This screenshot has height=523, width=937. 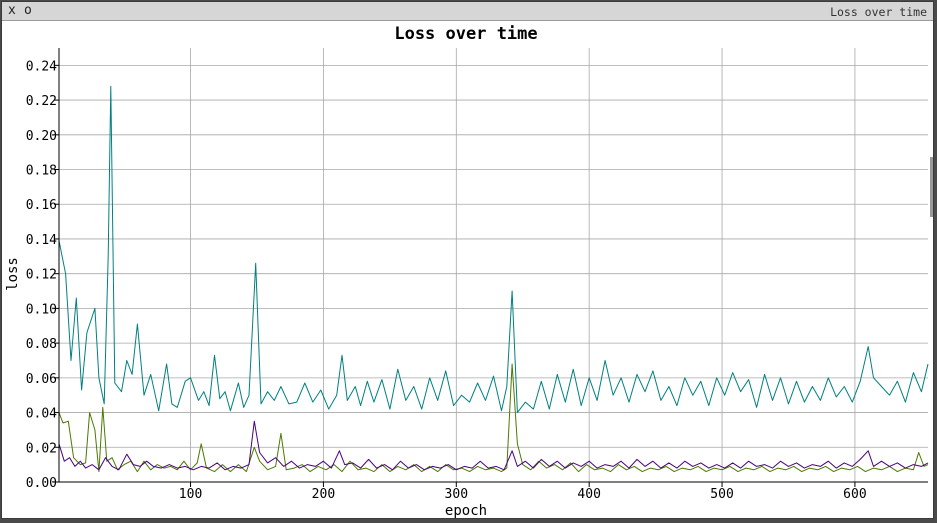 I want to click on y-tick-label: 0.22, so click(x=41, y=101).